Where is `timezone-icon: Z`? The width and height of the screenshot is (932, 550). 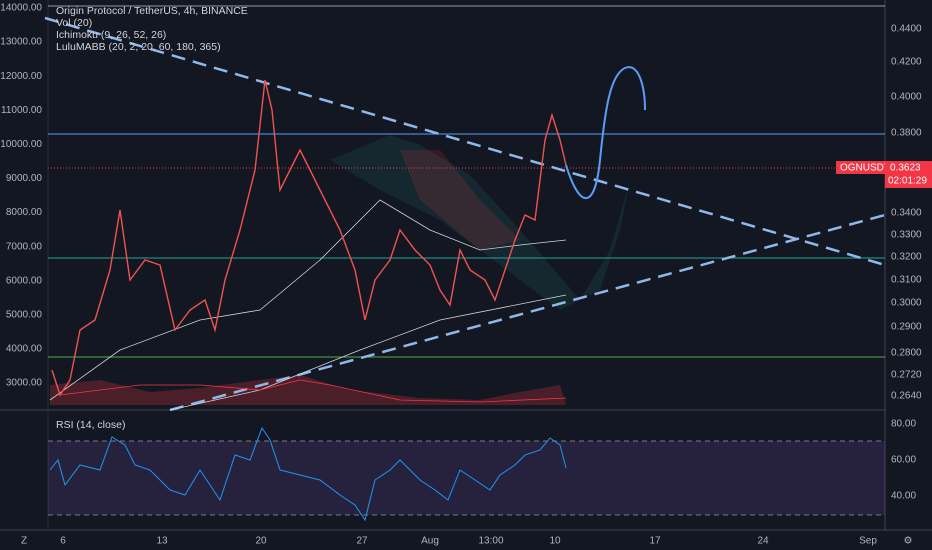 timezone-icon: Z is located at coordinates (24, 541).